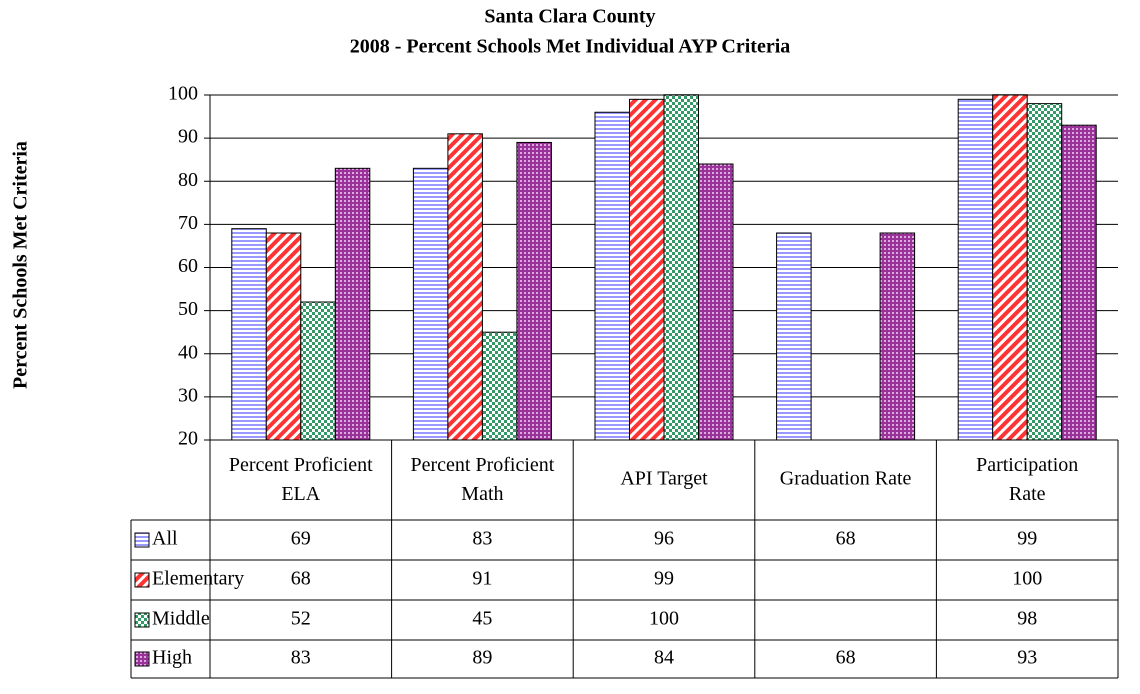  I want to click on table-value: 52, so click(301, 619).